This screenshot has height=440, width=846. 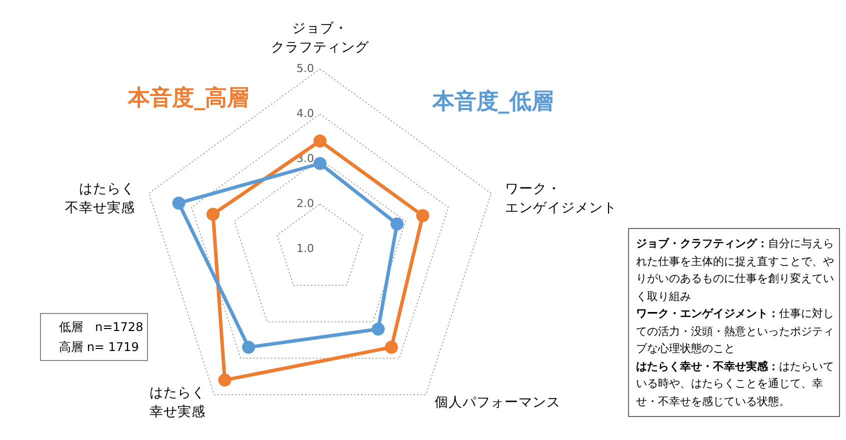 I want to click on y-tick-label: 1.0, so click(x=305, y=248).